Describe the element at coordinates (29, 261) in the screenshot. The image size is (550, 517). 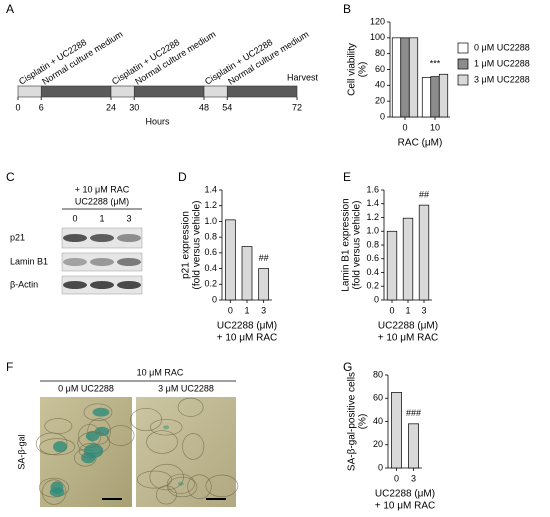
I see `blot-row-label: Lamin B1` at that location.